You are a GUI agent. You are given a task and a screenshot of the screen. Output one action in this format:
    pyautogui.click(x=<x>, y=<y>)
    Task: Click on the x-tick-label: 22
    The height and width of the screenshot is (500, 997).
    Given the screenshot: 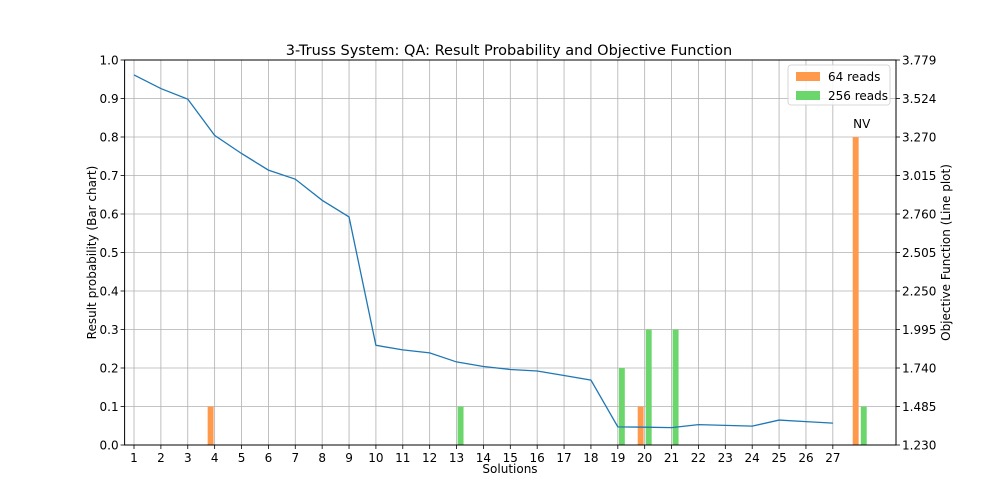 What is the action you would take?
    pyautogui.click(x=698, y=458)
    